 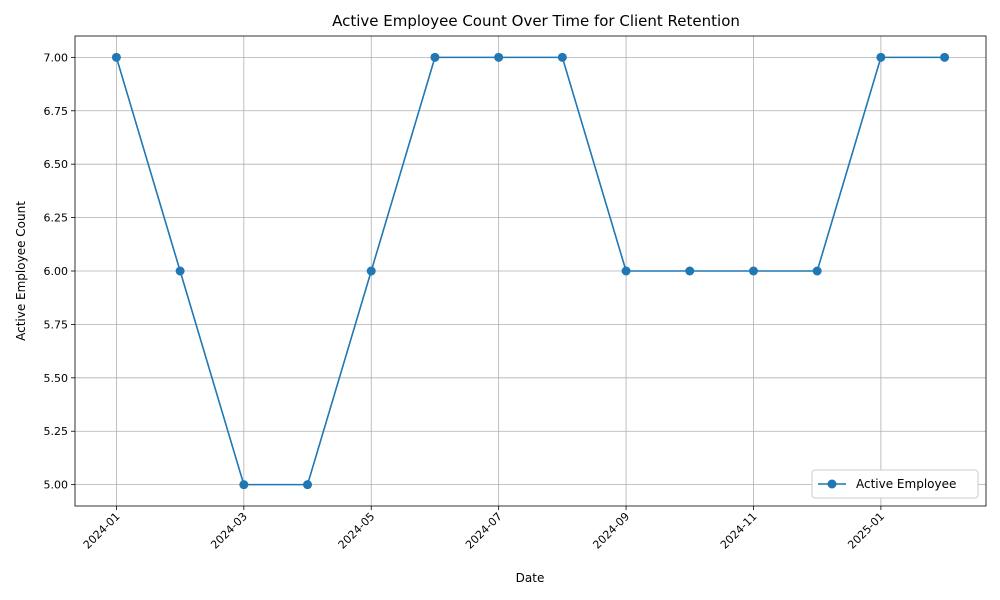 I want to click on x-tick-label: 2024-03, so click(x=229, y=531).